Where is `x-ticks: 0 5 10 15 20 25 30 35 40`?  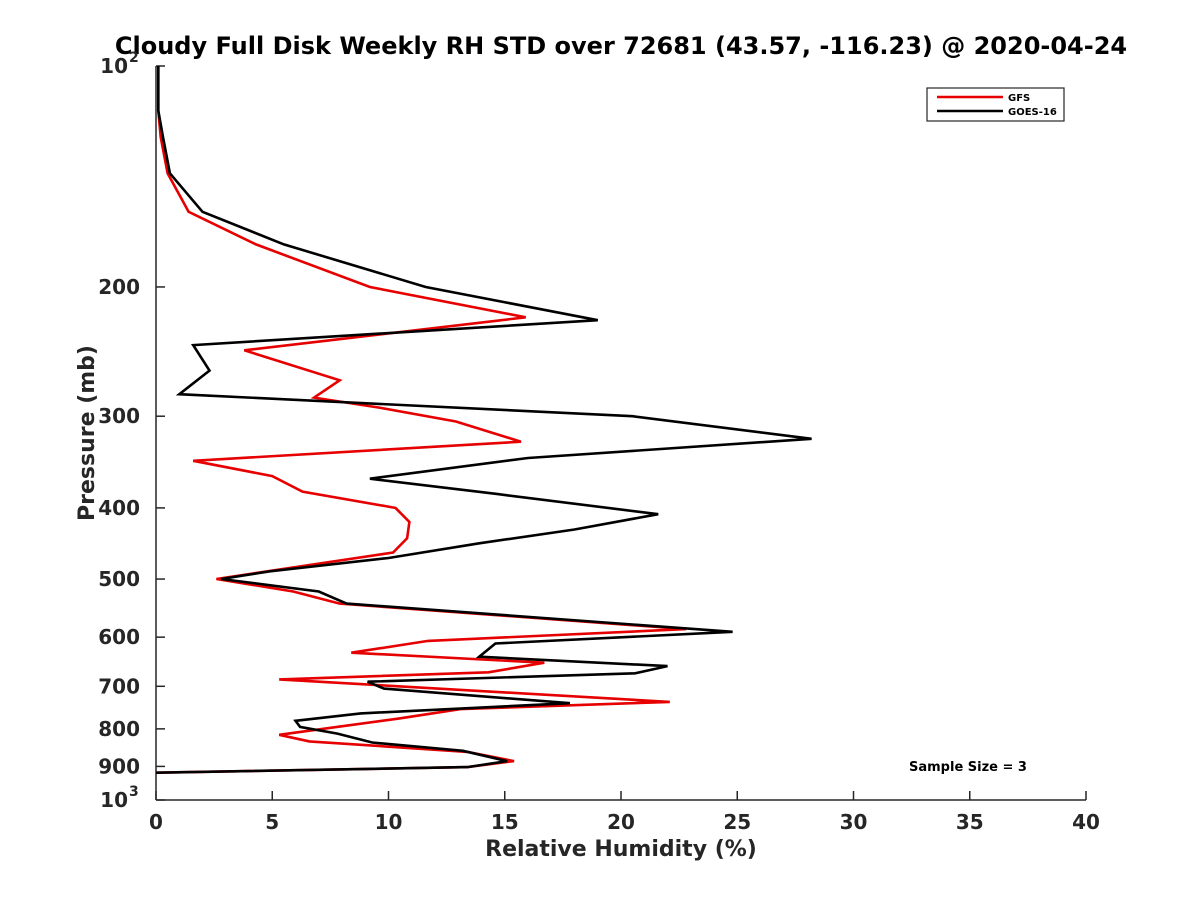
x-ticks: 0 5 10 15 20 25 30 35 40 is located at coordinates (624, 812).